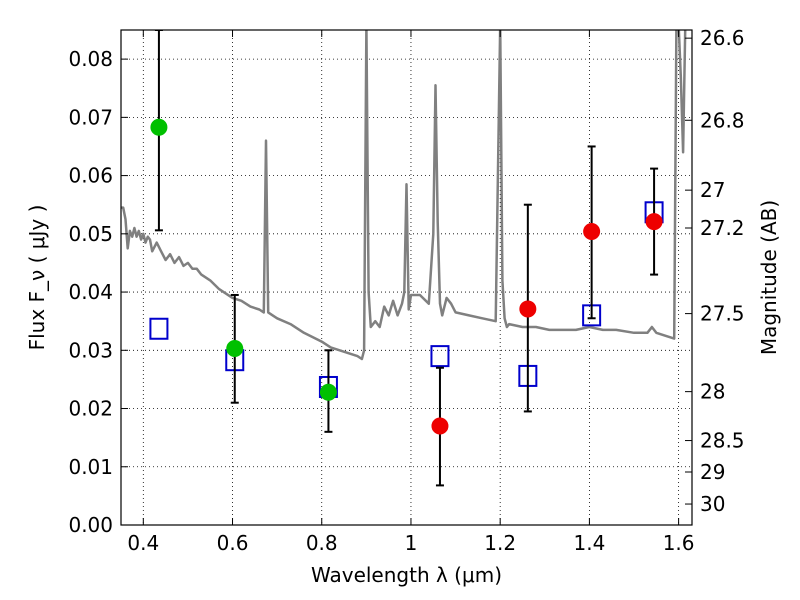 This screenshot has width=800, height=600. Describe the element at coordinates (90, 525) in the screenshot. I see `y-tick-label: 0.00` at that location.